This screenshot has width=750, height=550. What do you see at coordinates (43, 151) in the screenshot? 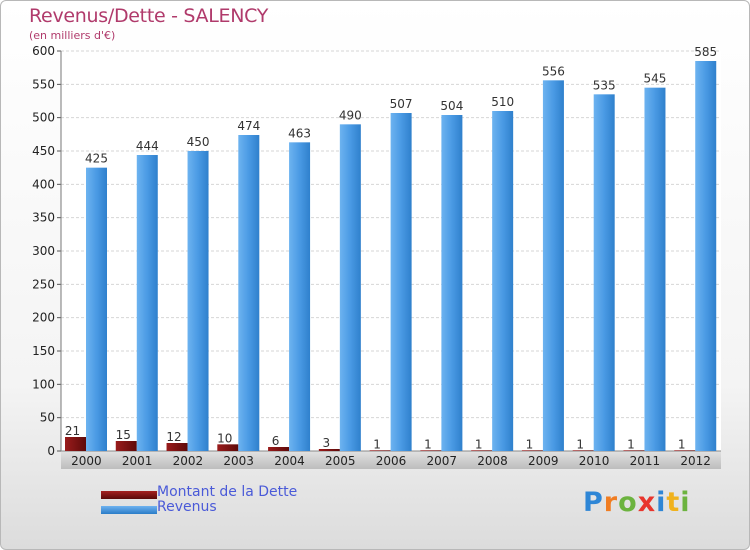
I see `y-tick-label: 450` at bounding box center [43, 151].